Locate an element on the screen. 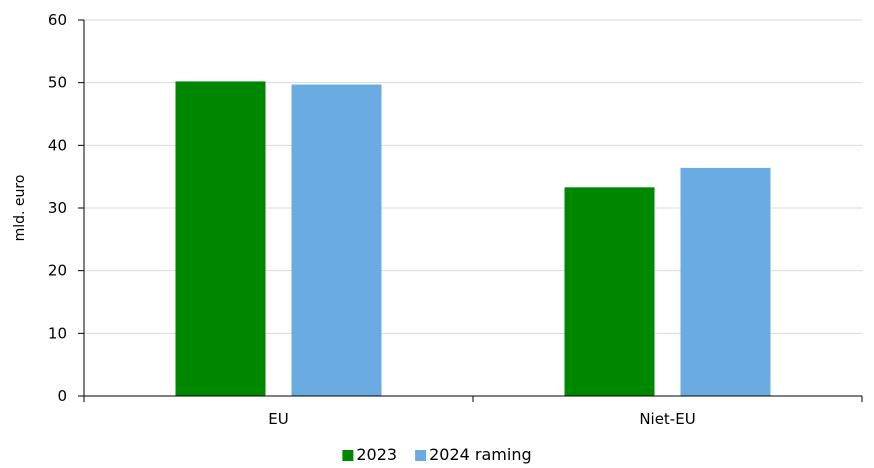 The height and width of the screenshot is (468, 874). bar-eu-2024-raming is located at coordinates (336, 240).